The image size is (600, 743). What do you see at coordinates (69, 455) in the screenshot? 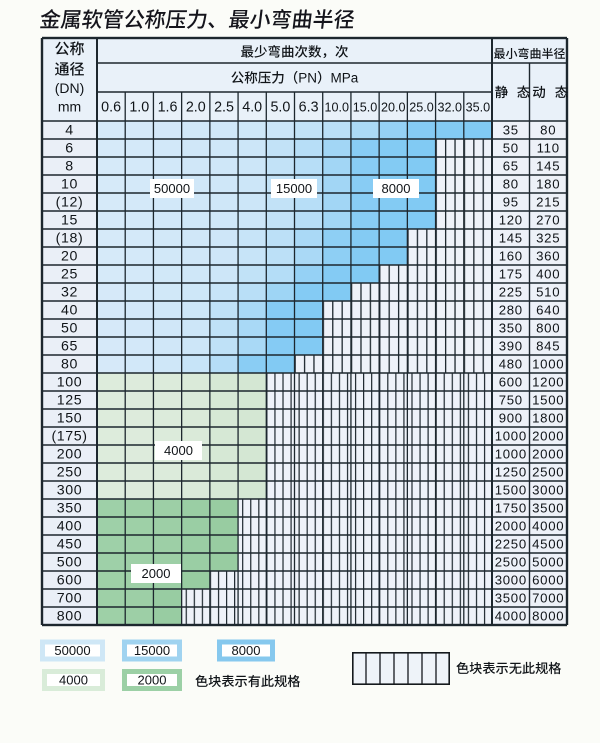
I see `svg-text: 200` at bounding box center [69, 455].